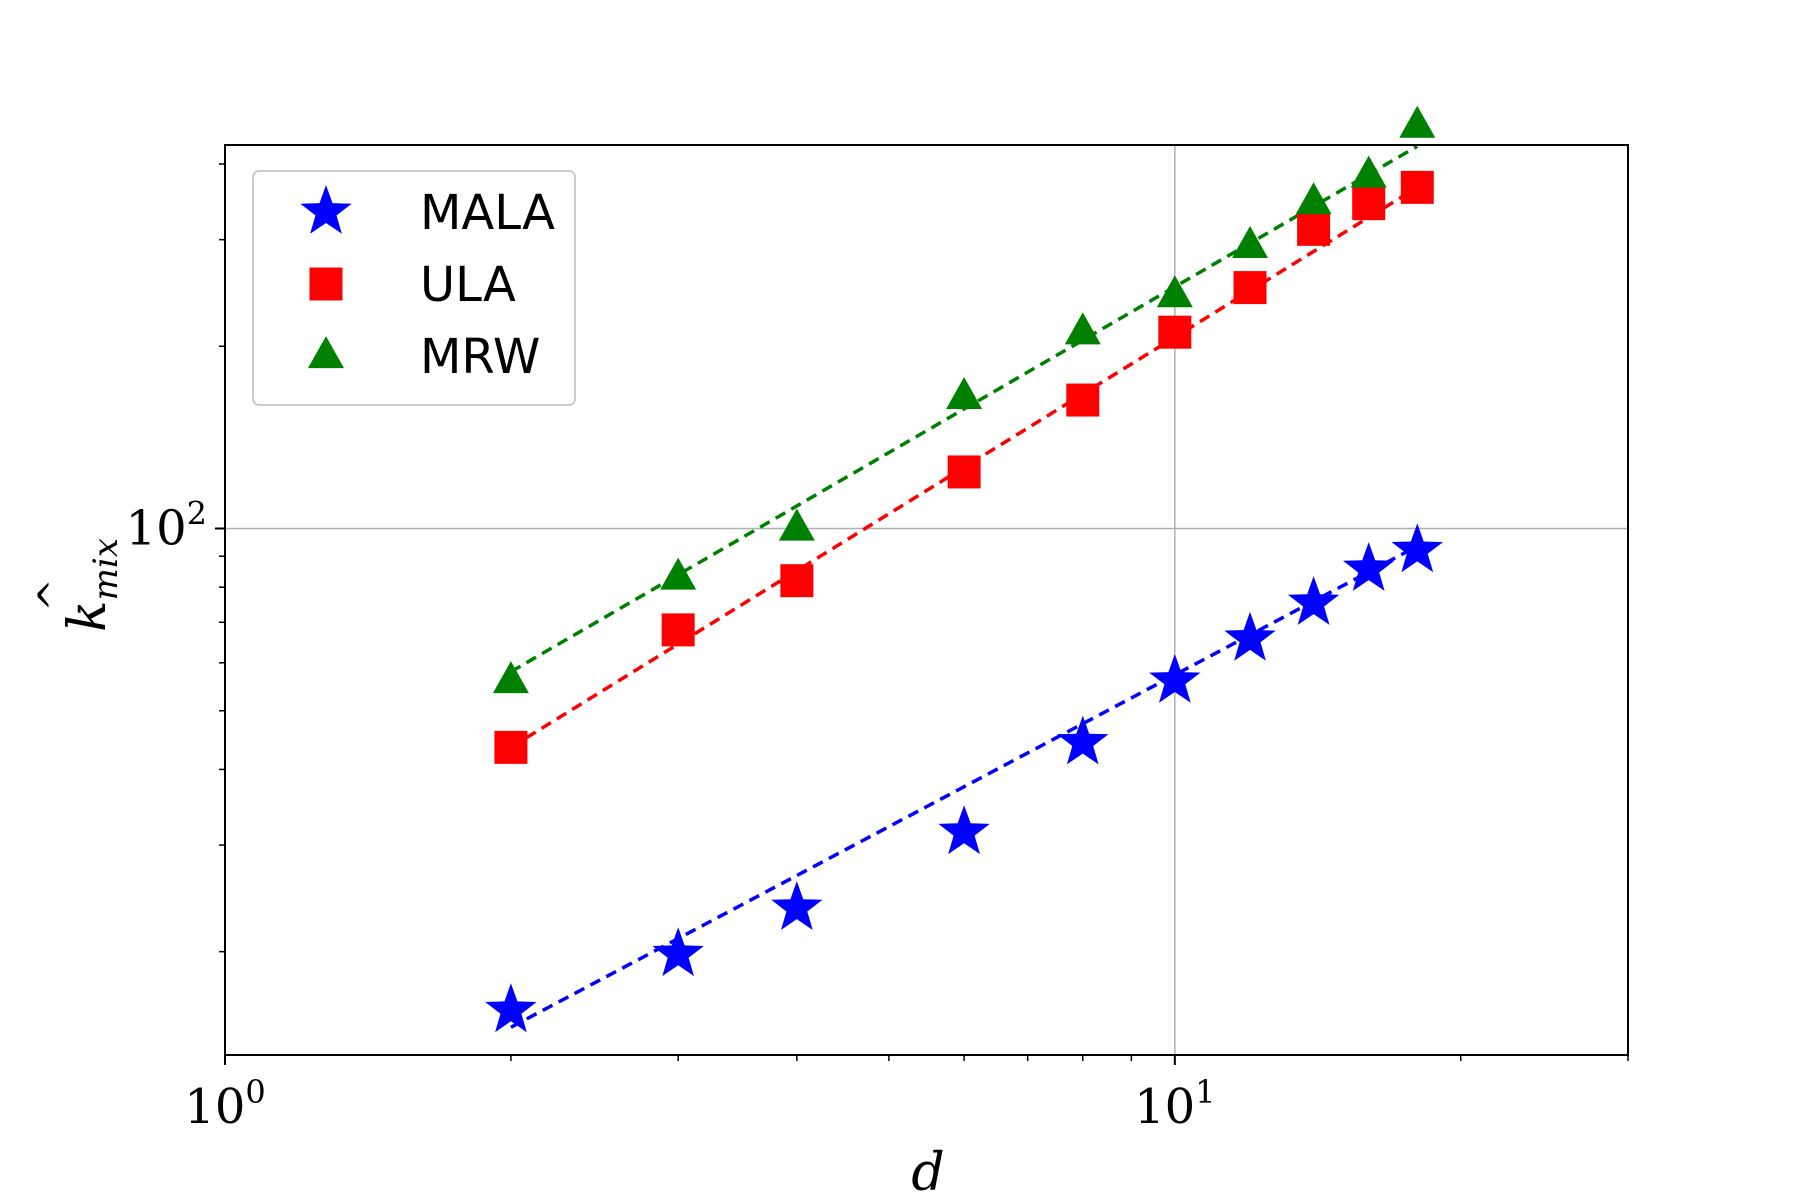  What do you see at coordinates (78, 585) in the screenshot?
I see `y-axis-label: kmix ^` at bounding box center [78, 585].